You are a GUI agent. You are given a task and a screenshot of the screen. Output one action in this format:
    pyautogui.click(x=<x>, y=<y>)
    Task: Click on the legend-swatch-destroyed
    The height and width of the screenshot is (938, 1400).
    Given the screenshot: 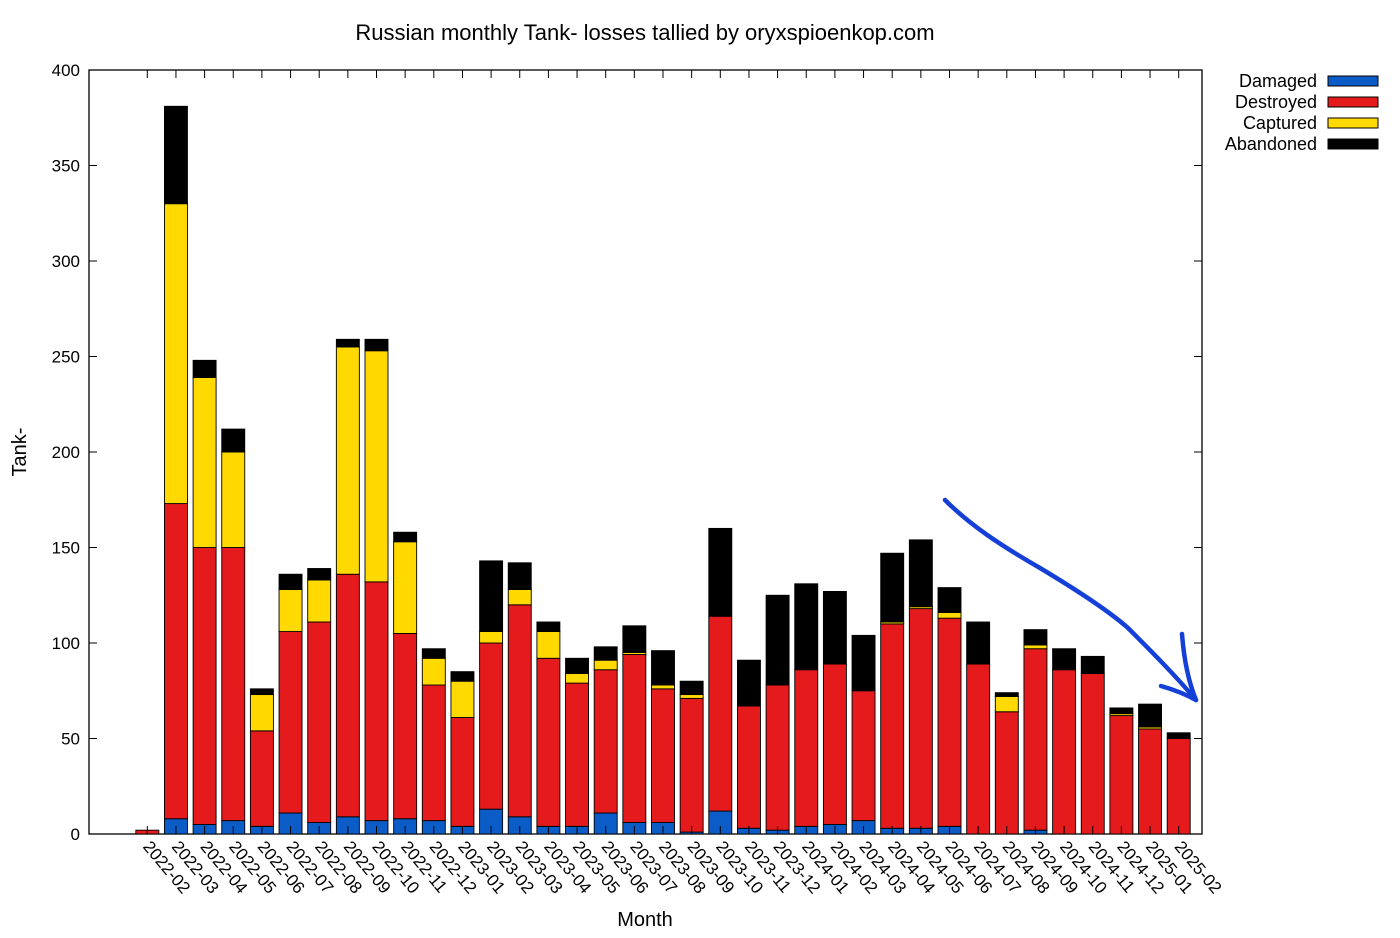 What is the action you would take?
    pyautogui.click(x=1353, y=102)
    